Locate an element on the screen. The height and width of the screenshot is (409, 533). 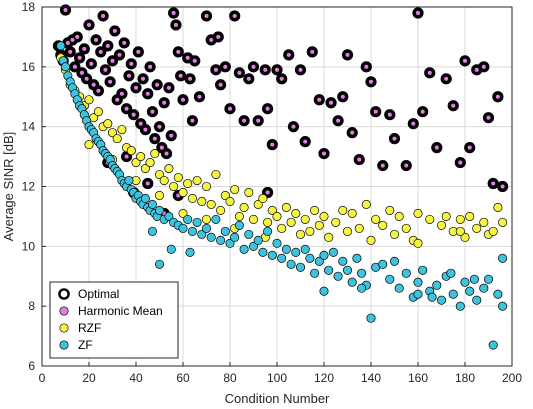
x-tick-label: 120 is located at coordinates (324, 378).